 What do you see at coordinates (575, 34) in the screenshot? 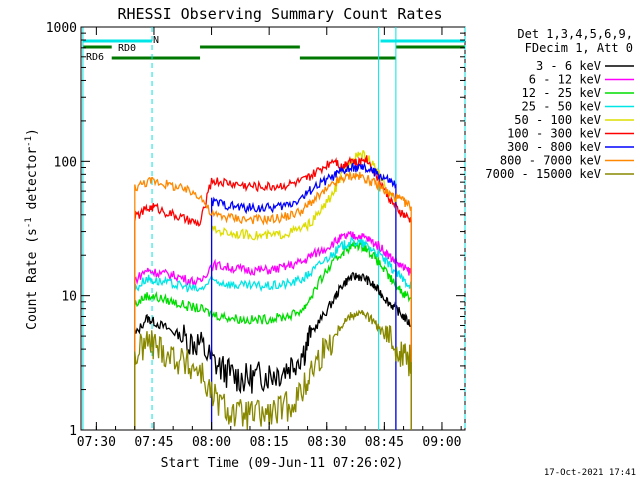
I see `legend-header-1: Det 1,3,4,5,6,9,` at bounding box center [575, 34].